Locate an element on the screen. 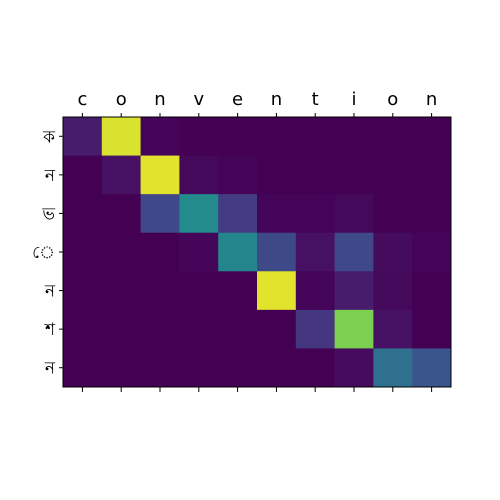  x-tick-label: t is located at coordinates (315, 99).